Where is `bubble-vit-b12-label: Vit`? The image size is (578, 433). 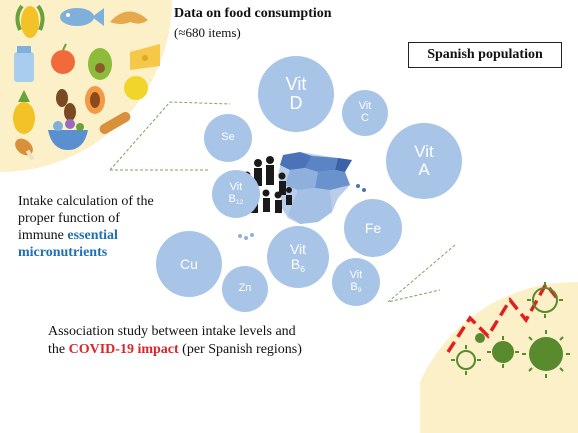
bubble-vit-b12-label: Vit is located at coordinates (236, 187).